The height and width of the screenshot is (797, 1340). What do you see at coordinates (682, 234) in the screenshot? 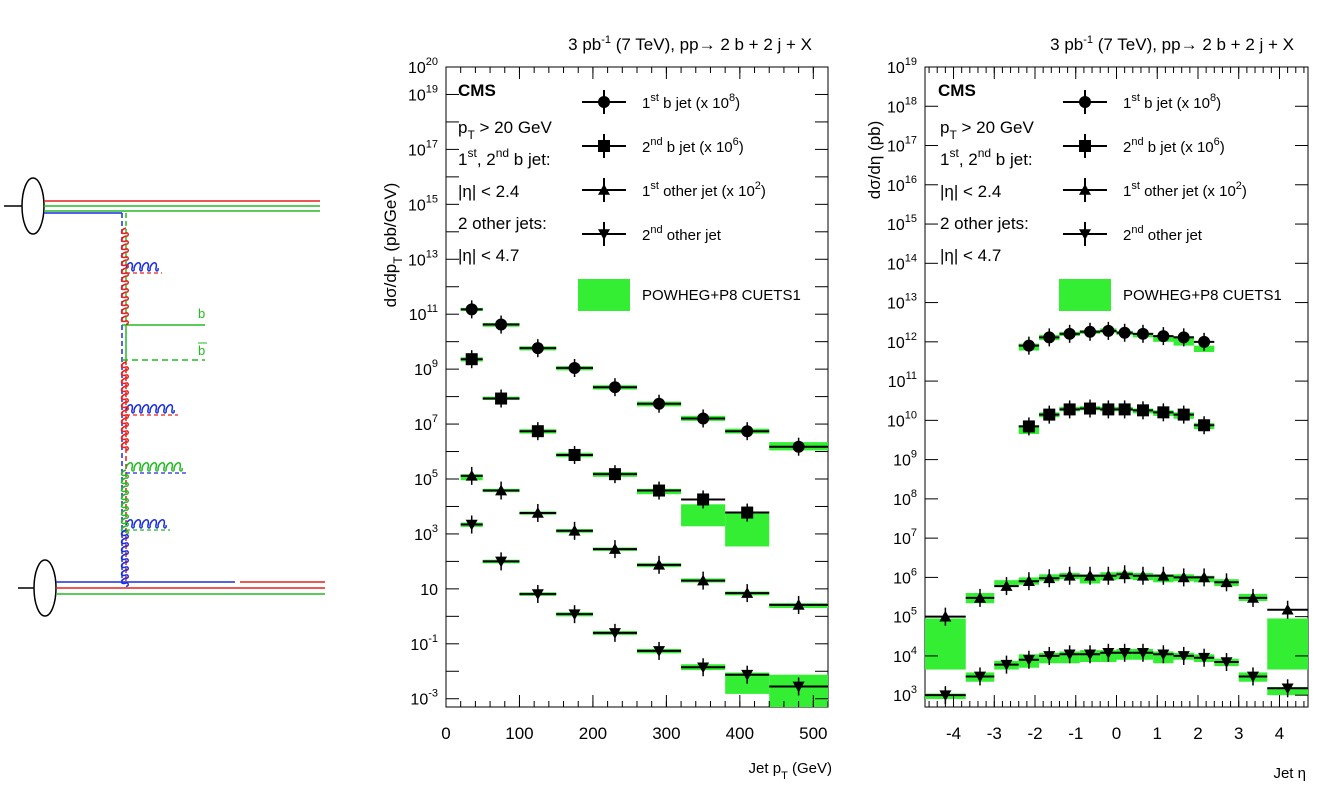
I see `legend-label: 2nd other jet` at bounding box center [682, 234].